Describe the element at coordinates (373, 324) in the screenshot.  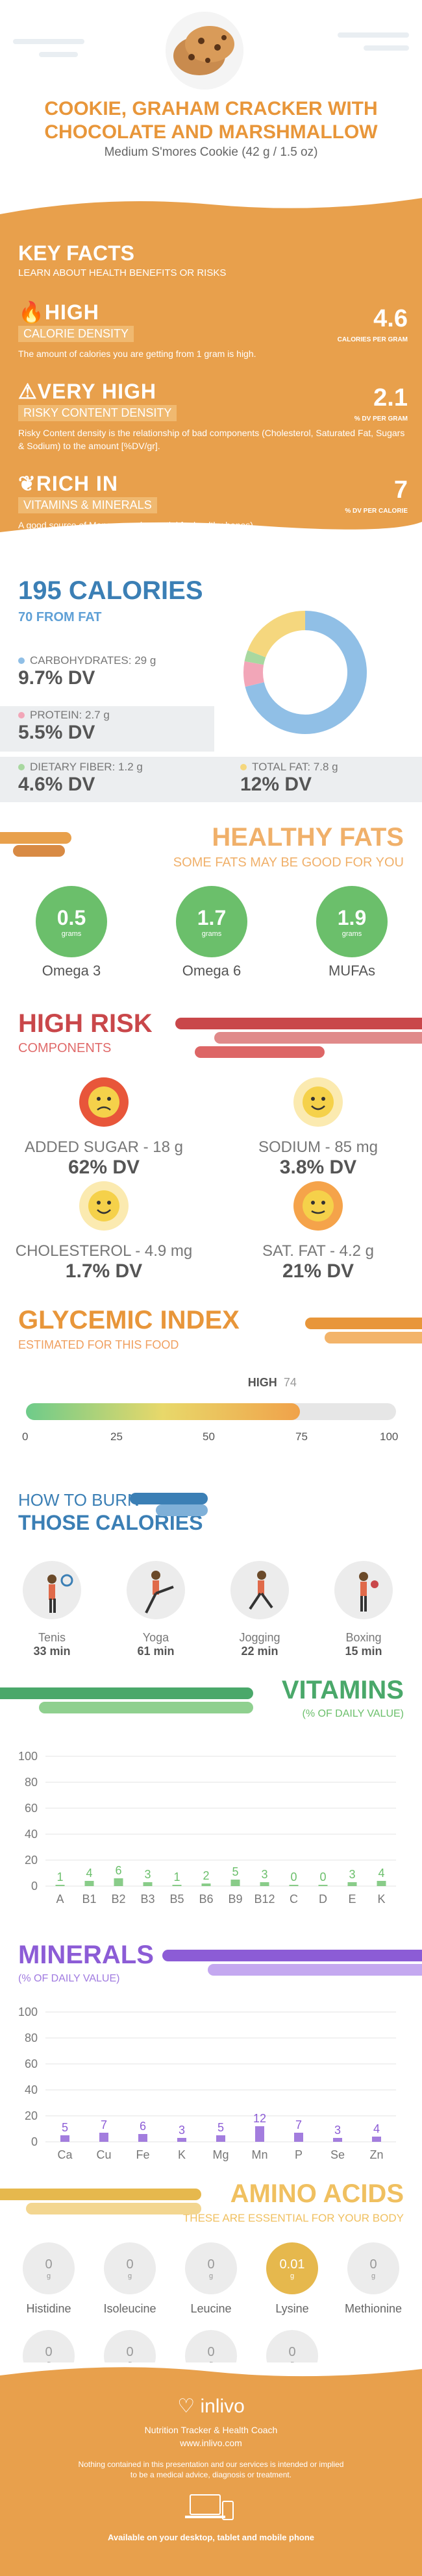
I see `fact-value: 4.6 CALORIES PER GRAM` at that location.